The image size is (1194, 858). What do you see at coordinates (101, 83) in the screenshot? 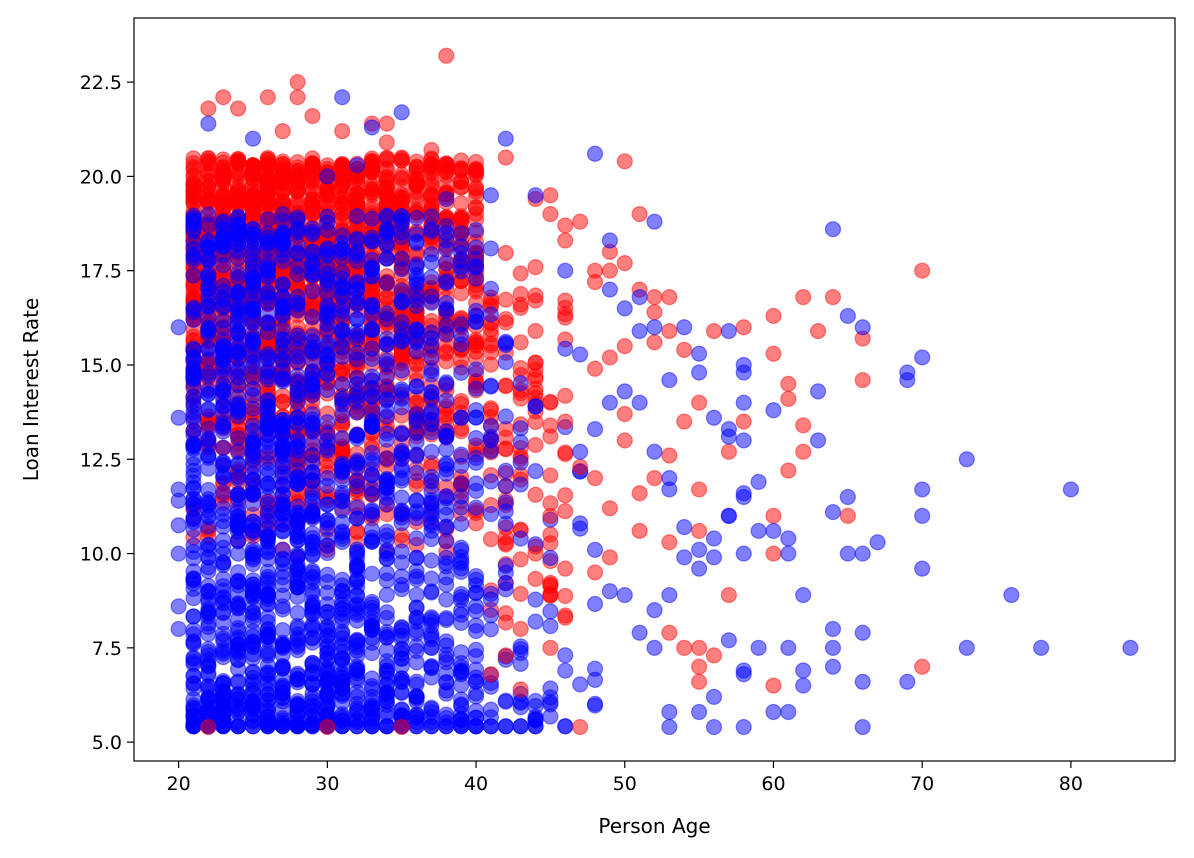
I see `y-tick-label: 22.5` at bounding box center [101, 83].